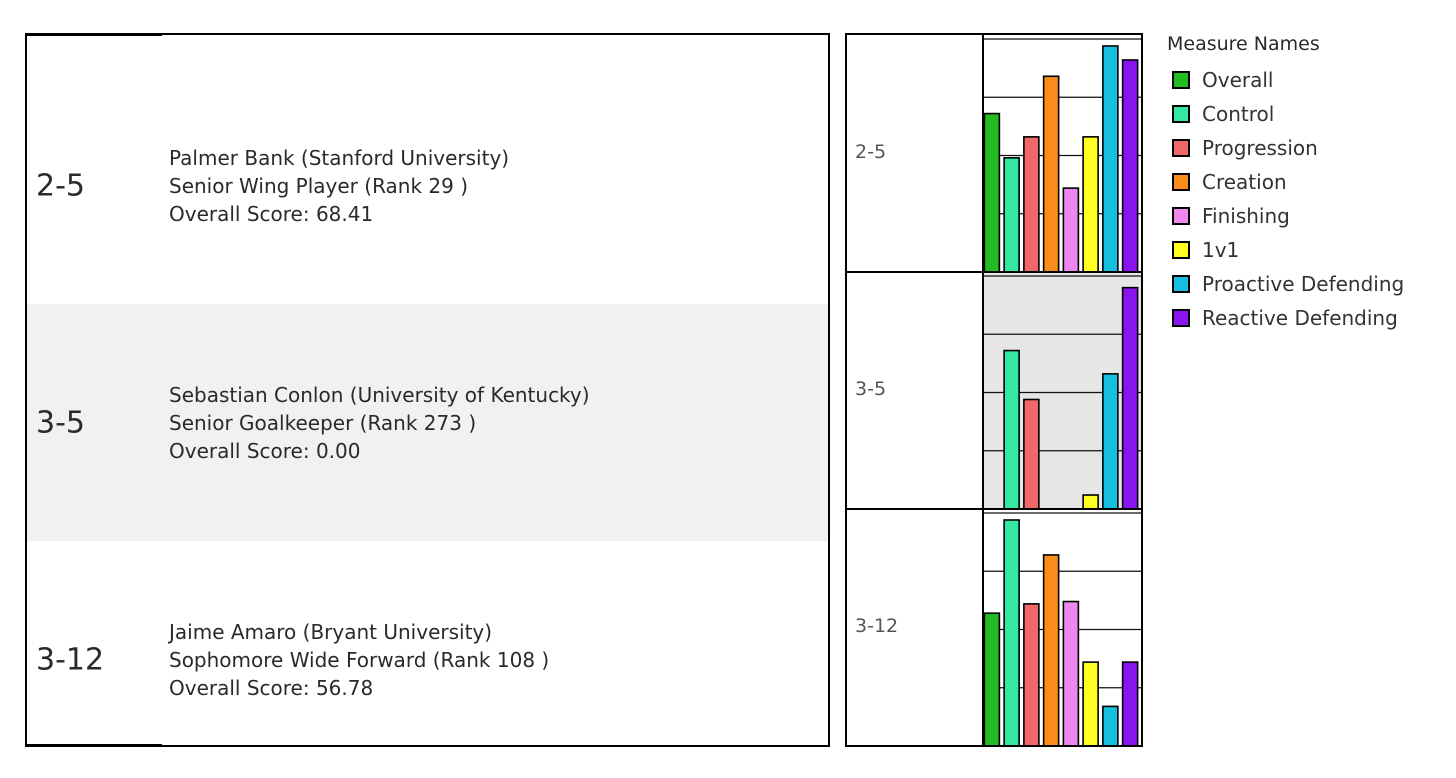  I want to click on legend-label: Creation, so click(1244, 182).